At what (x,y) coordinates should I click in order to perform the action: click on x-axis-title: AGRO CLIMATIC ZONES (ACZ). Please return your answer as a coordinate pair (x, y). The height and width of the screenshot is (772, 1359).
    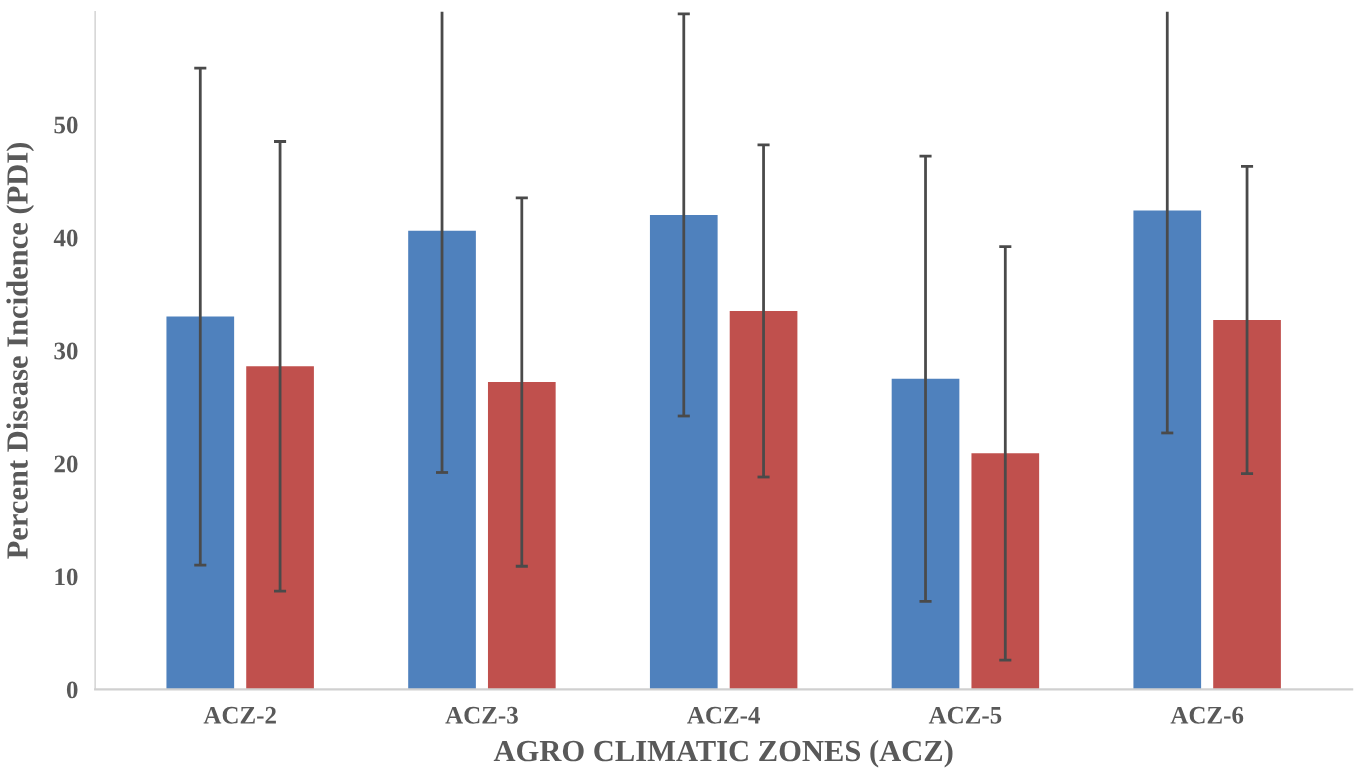
    Looking at the image, I should click on (723, 753).